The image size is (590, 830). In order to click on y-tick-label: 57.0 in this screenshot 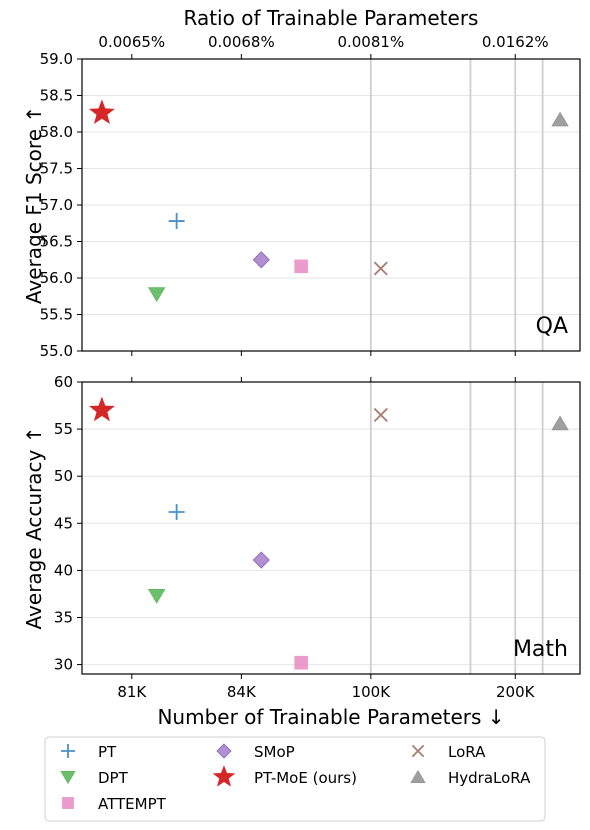, I will do `click(56, 205)`.